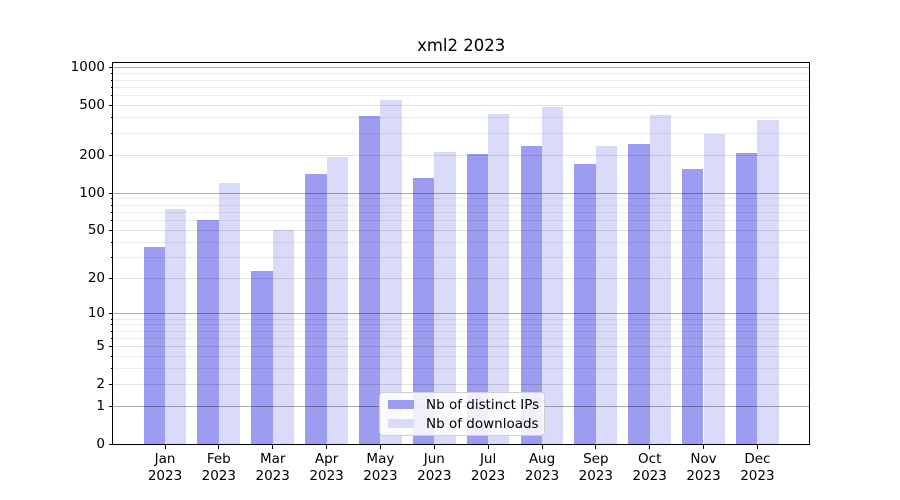  I want to click on bar-downloads-jul, so click(499, 279).